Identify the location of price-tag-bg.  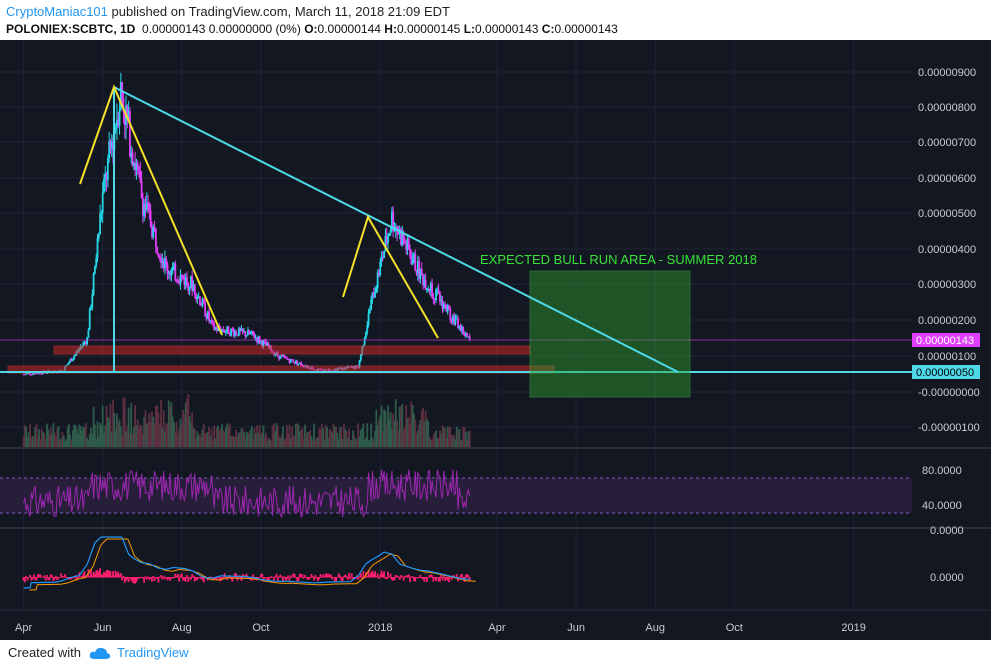
(946, 340).